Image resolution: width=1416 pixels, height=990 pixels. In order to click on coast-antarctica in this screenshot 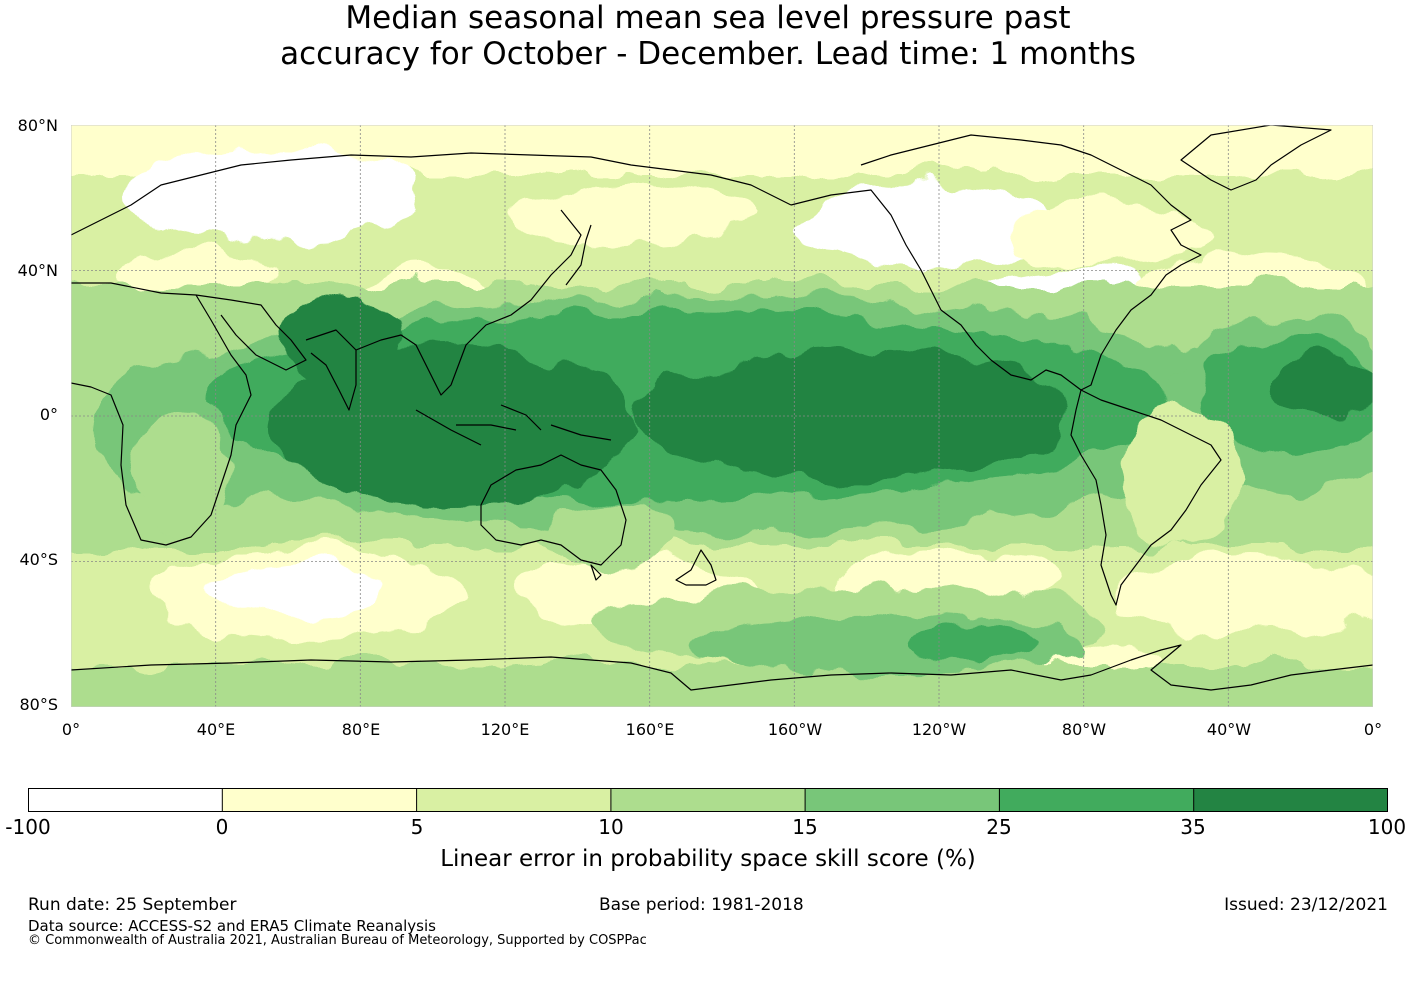, I will do `click(722, 667)`.